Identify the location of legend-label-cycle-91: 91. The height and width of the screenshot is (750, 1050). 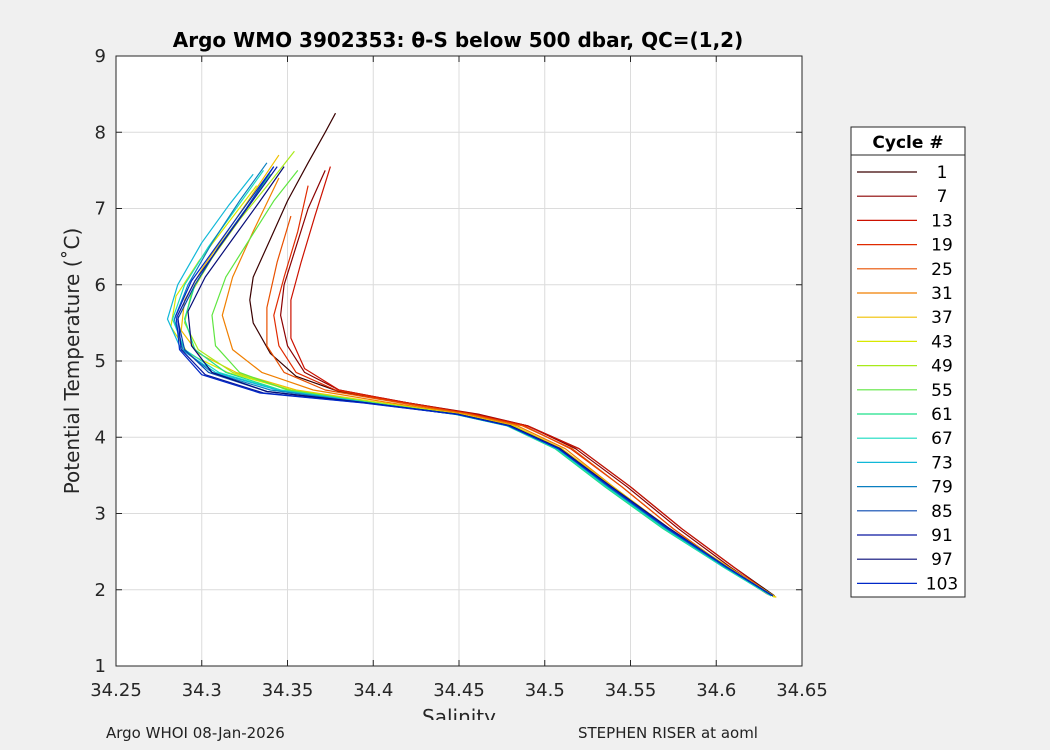
(942, 536).